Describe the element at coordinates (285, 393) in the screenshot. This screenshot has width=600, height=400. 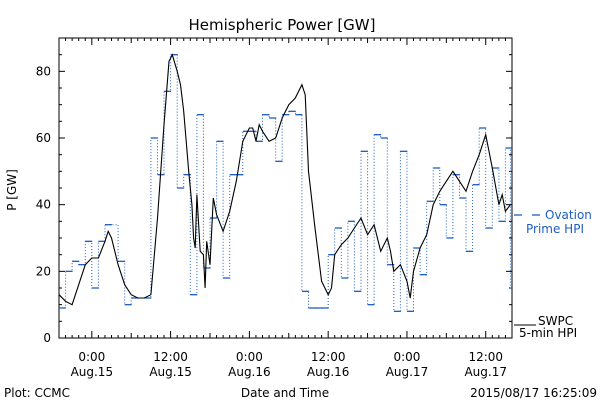
I see `x-axis-label: Date and Time` at that location.